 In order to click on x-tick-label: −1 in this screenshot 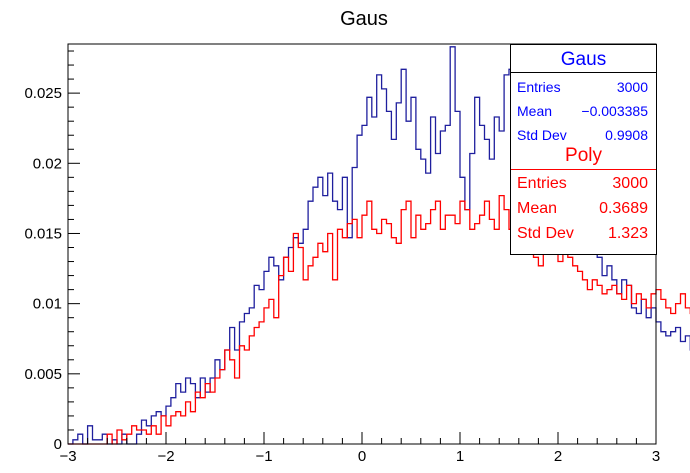, I will do `click(263, 456)`.